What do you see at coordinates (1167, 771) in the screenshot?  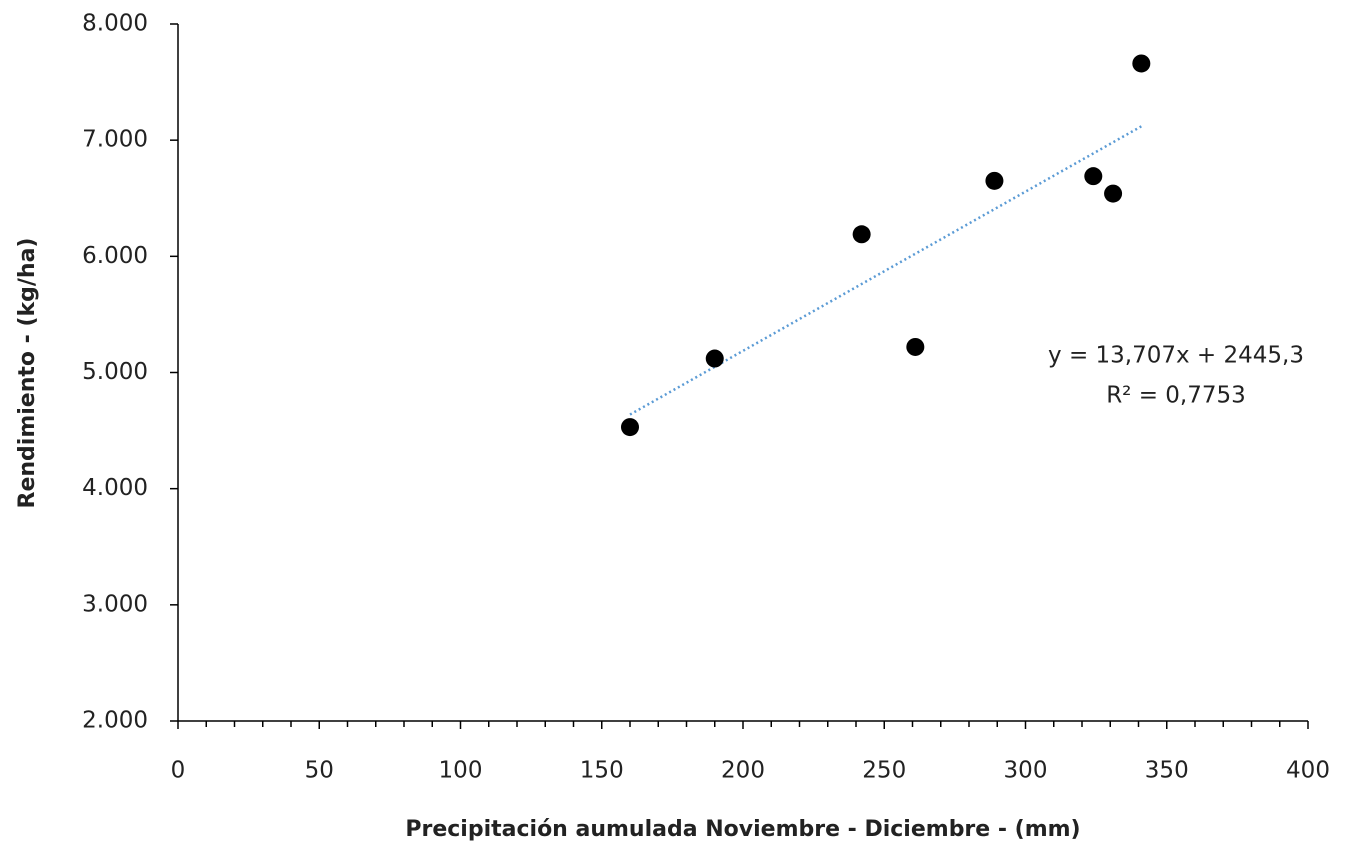 I see `x-tick-label: 350` at bounding box center [1167, 771].